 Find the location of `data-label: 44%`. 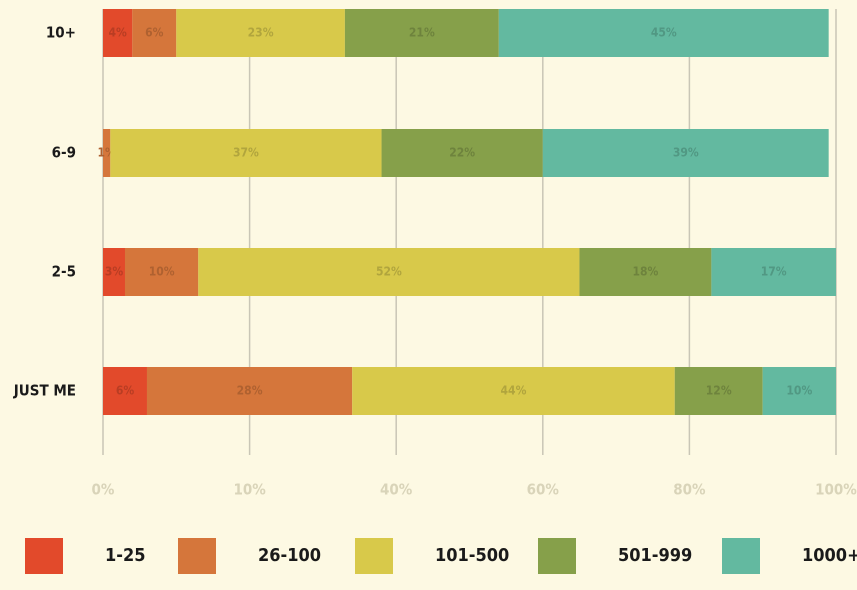

data-label: 44% is located at coordinates (514, 391).